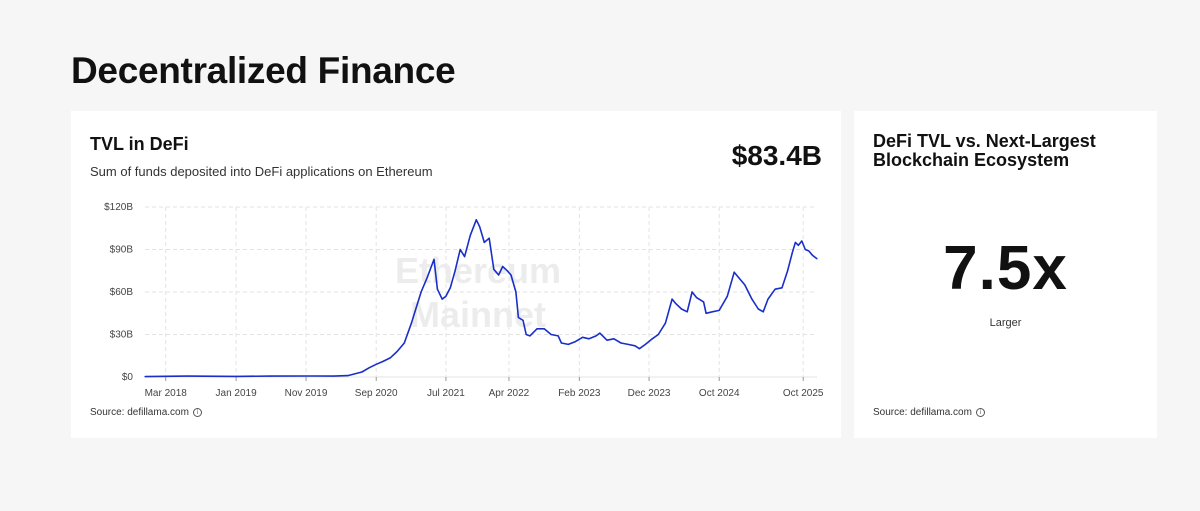  Describe the element at coordinates (478, 314) in the screenshot. I see `watermark-line-2: Mainnet` at that location.